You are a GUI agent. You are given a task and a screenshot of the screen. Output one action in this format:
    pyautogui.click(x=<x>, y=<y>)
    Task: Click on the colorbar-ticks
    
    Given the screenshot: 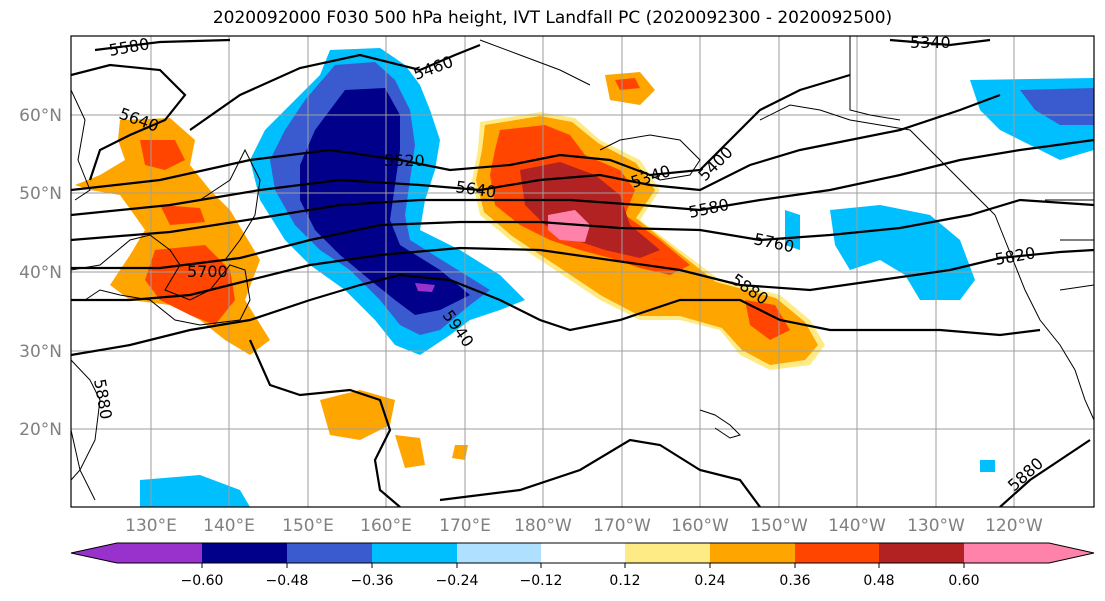 What is the action you would take?
    pyautogui.click(x=583, y=565)
    